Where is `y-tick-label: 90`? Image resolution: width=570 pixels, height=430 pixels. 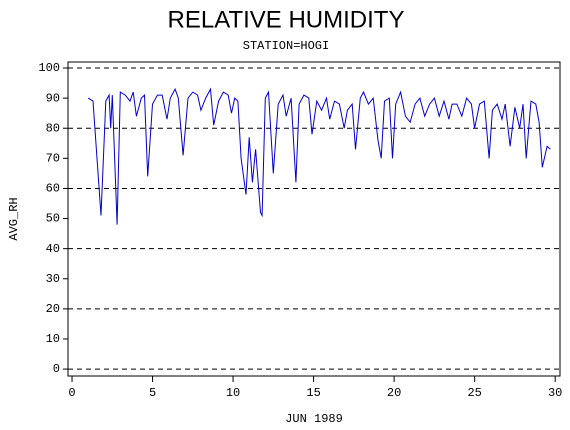 y-tick-label: 90 is located at coordinates (53, 98).